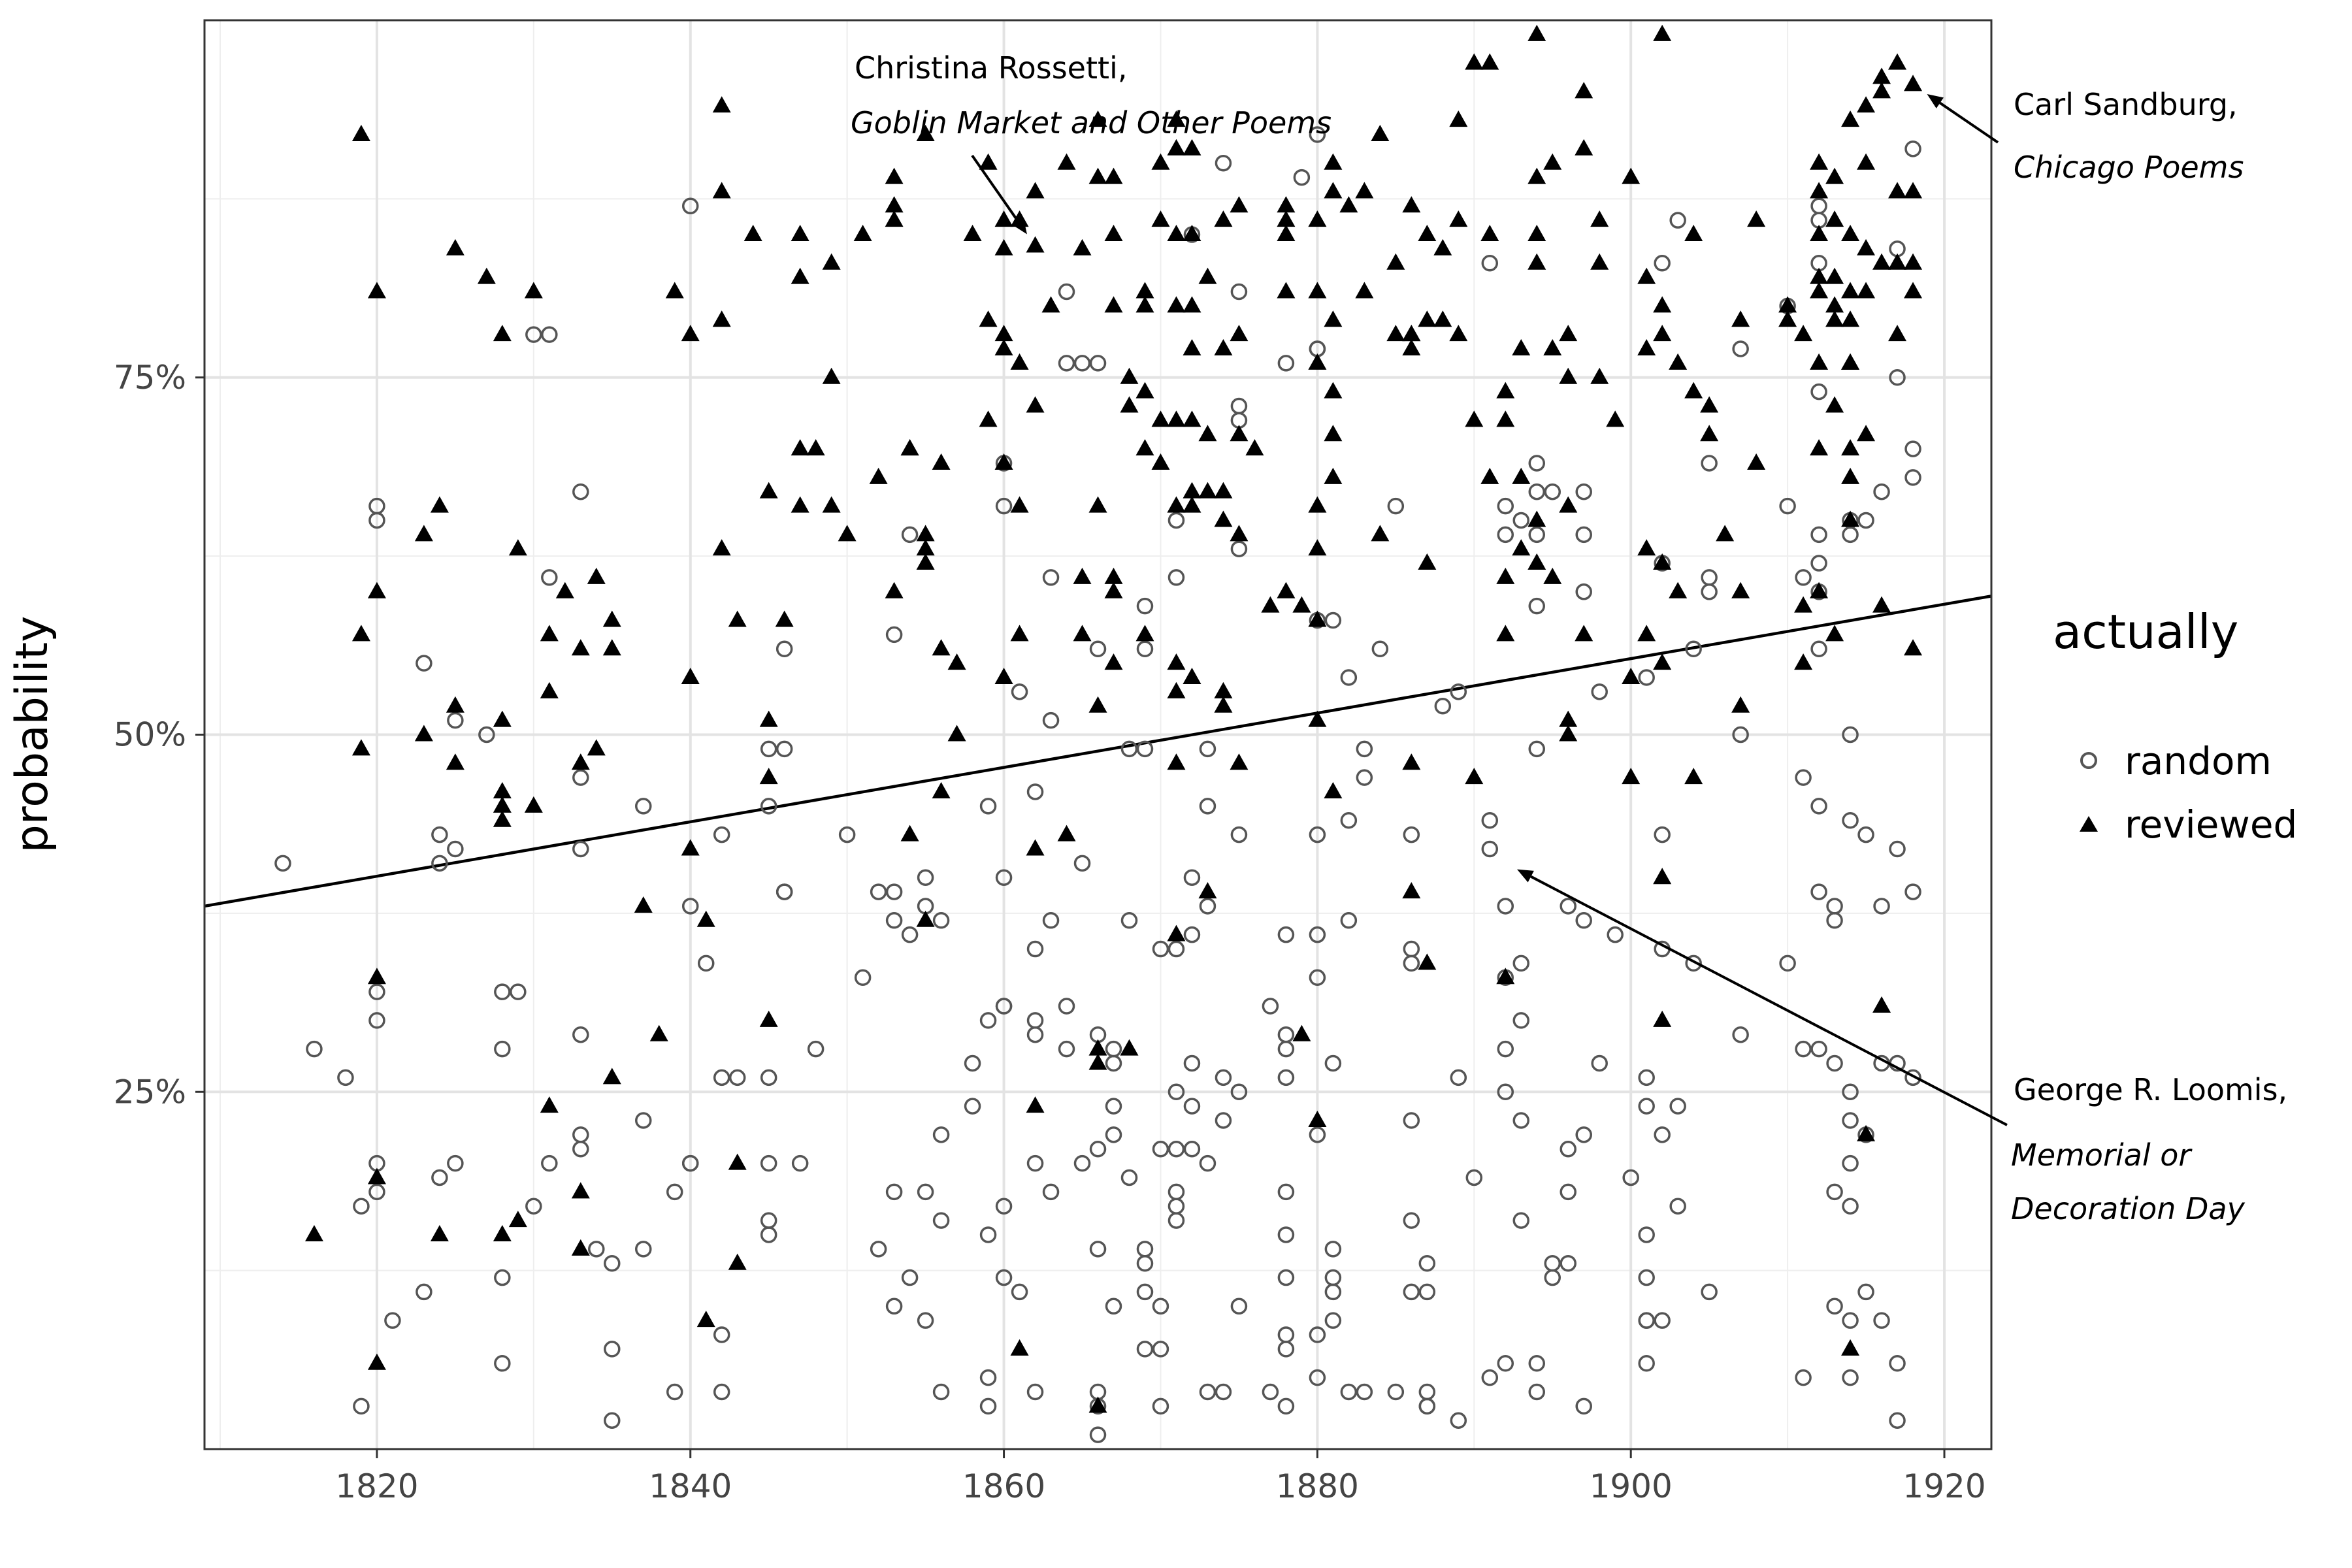 This screenshot has height=1568, width=2352. What do you see at coordinates (1160, 1477) in the screenshot?
I see `x-axis-ticks: 1820 1840 1860 1880 1900 1920` at bounding box center [1160, 1477].